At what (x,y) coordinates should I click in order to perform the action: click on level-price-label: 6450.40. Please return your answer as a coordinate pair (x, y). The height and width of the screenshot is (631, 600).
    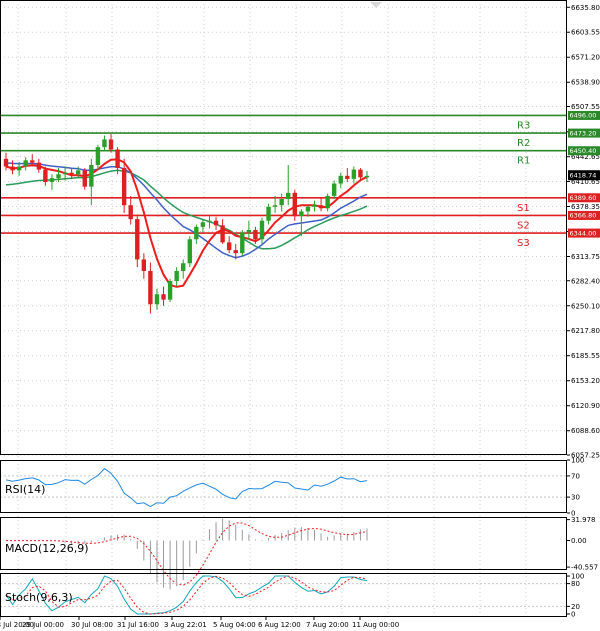
    Looking at the image, I should click on (583, 151).